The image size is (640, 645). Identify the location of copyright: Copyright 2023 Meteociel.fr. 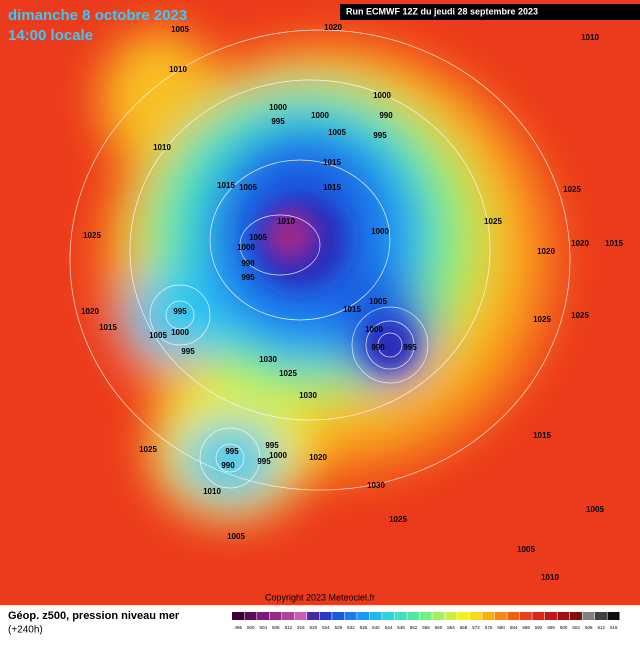
(320, 597).